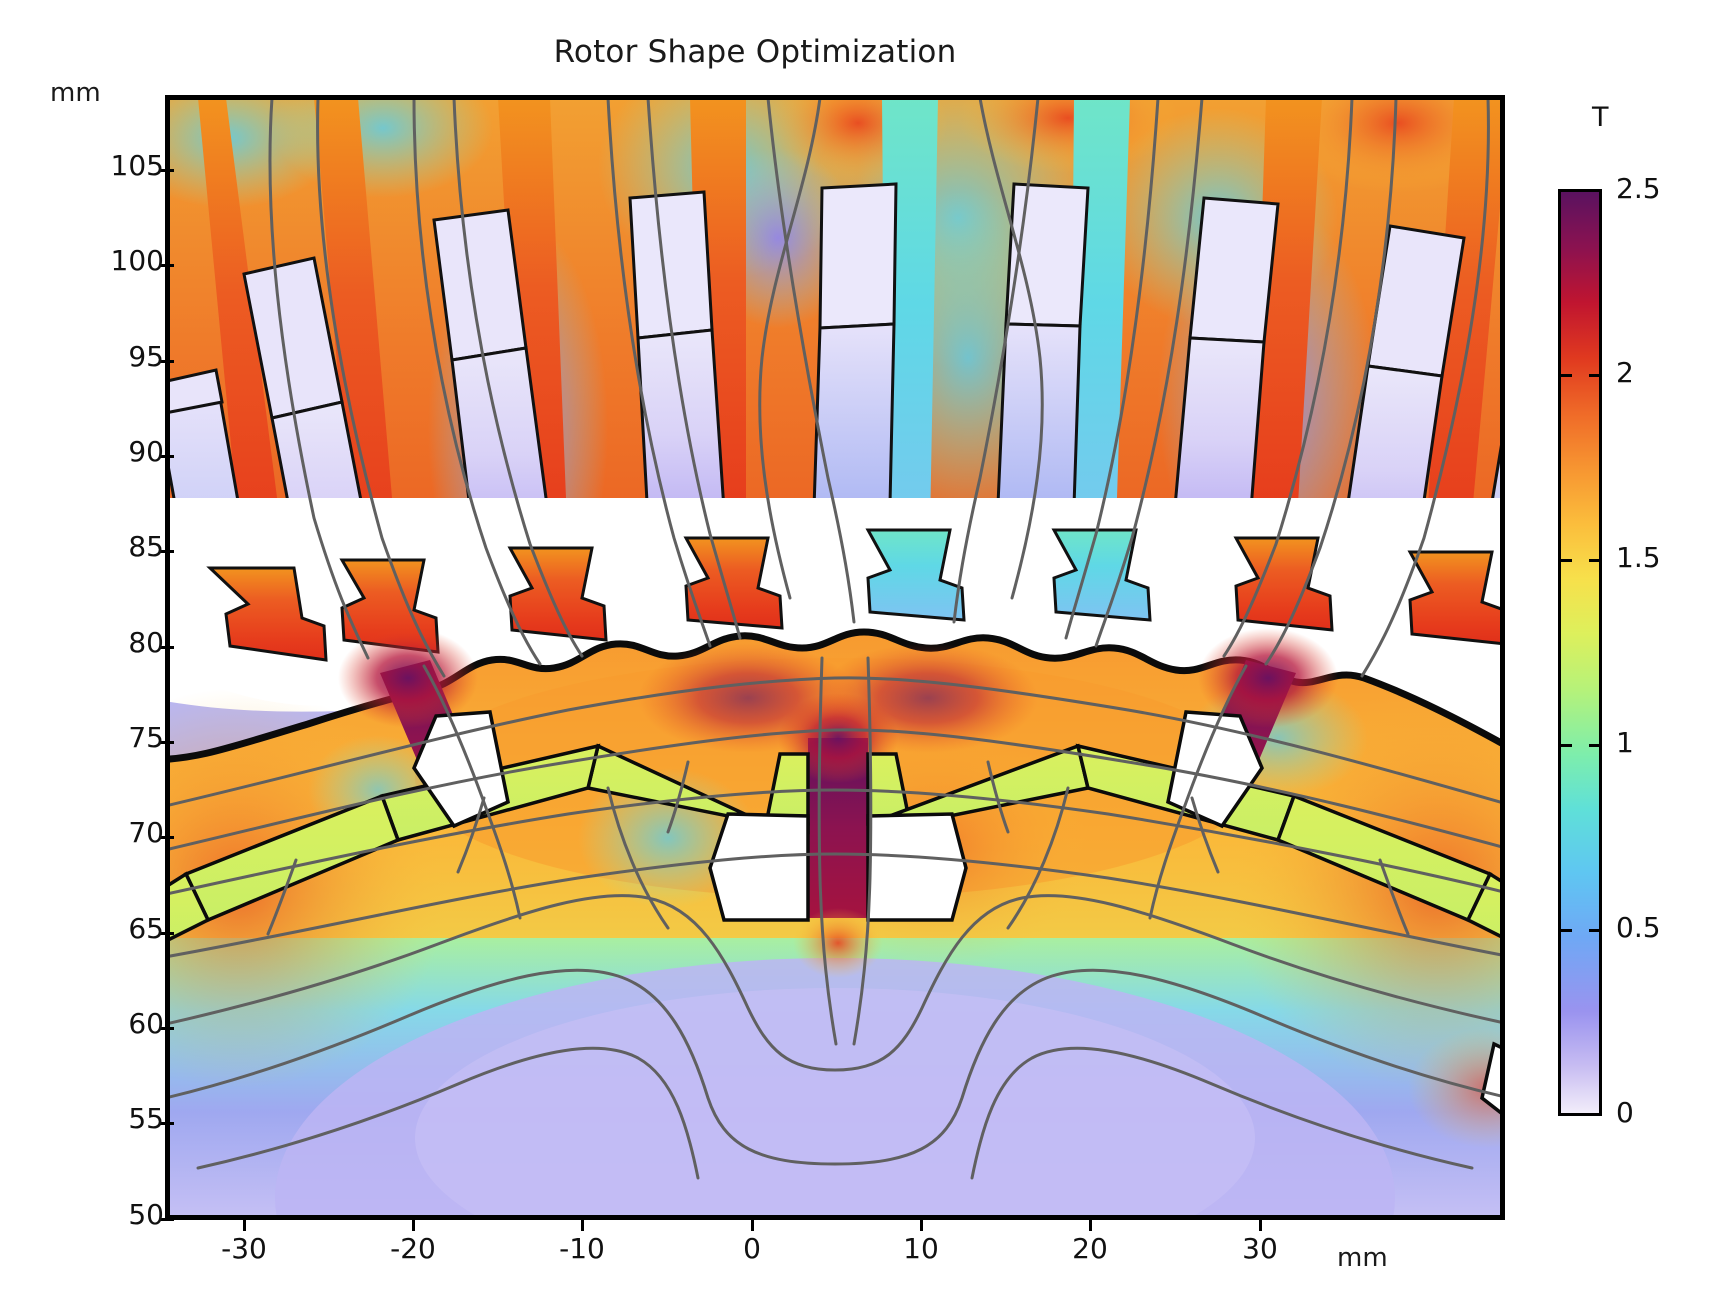  What do you see at coordinates (146, 642) in the screenshot?
I see `y-tick-label: 80` at bounding box center [146, 642].